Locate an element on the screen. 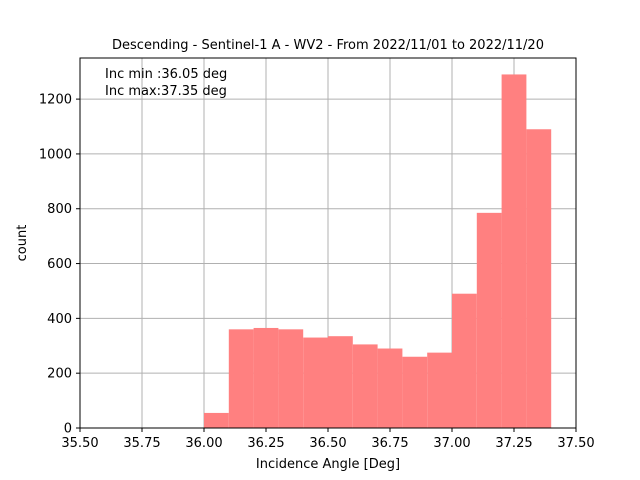 This screenshot has width=640, height=480. y-axis-ticks: 0 200 400 600 800 1000 1200 is located at coordinates (59, 265).